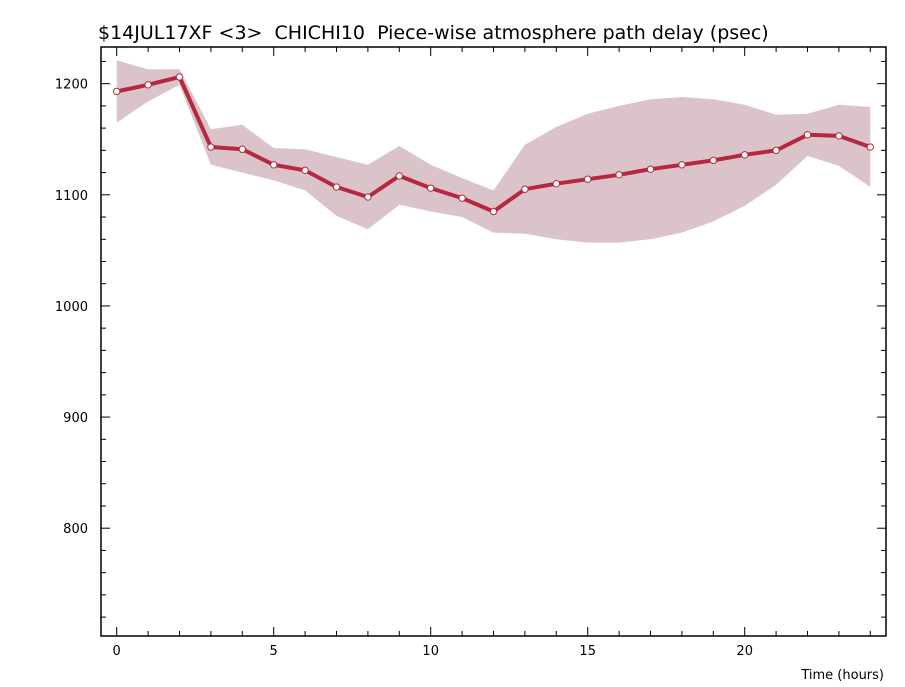  I want to click on y-tick-label: 800, so click(75, 529).